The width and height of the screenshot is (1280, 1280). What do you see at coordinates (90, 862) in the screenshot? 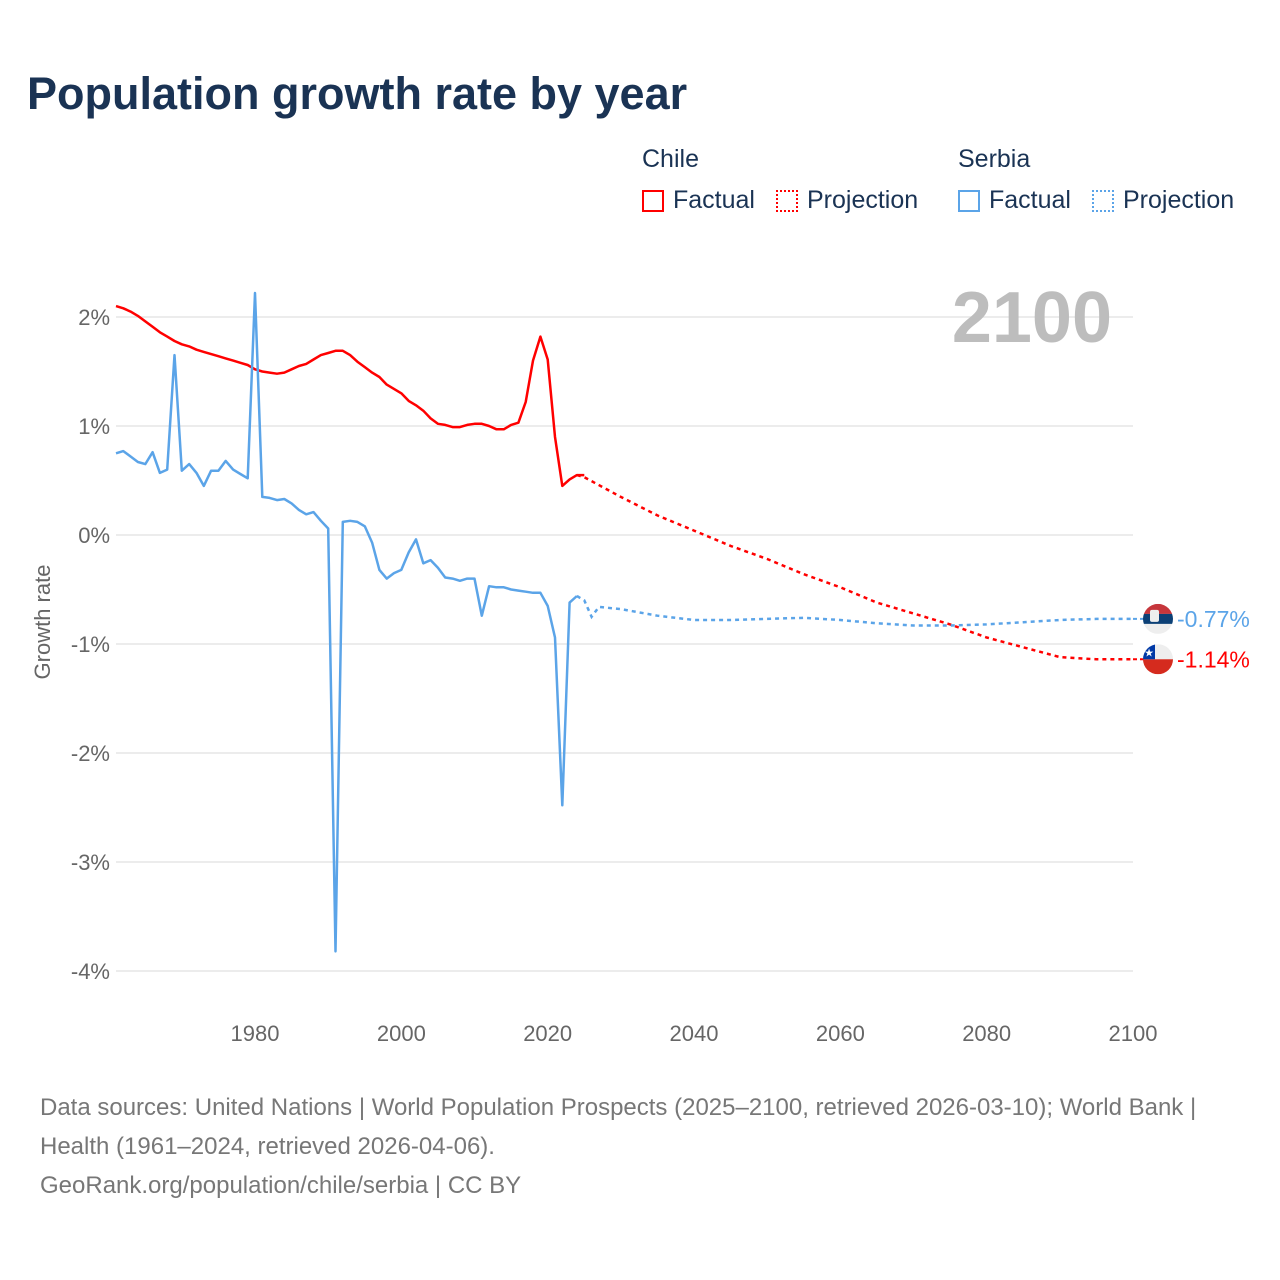
I see `y-tick-label: -3%` at bounding box center [90, 862].